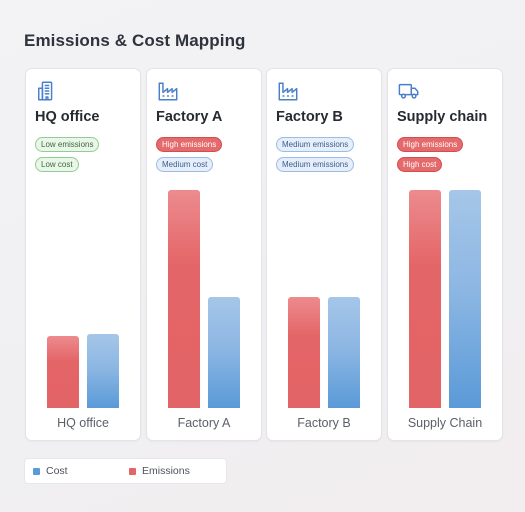 The height and width of the screenshot is (512, 525). What do you see at coordinates (166, 471) in the screenshot?
I see `legend-label-emissions: Emissions` at bounding box center [166, 471].